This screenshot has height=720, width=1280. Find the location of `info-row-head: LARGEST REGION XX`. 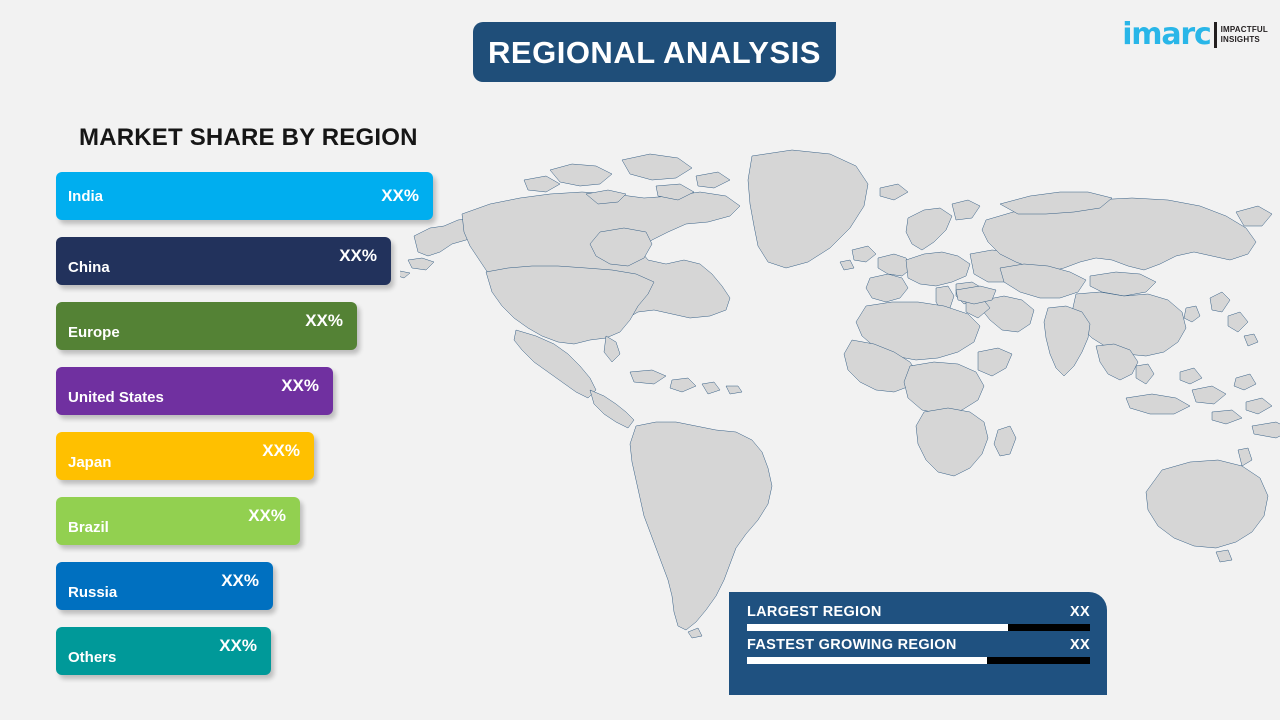

info-row-head: LARGEST REGION XX is located at coordinates (918, 612).